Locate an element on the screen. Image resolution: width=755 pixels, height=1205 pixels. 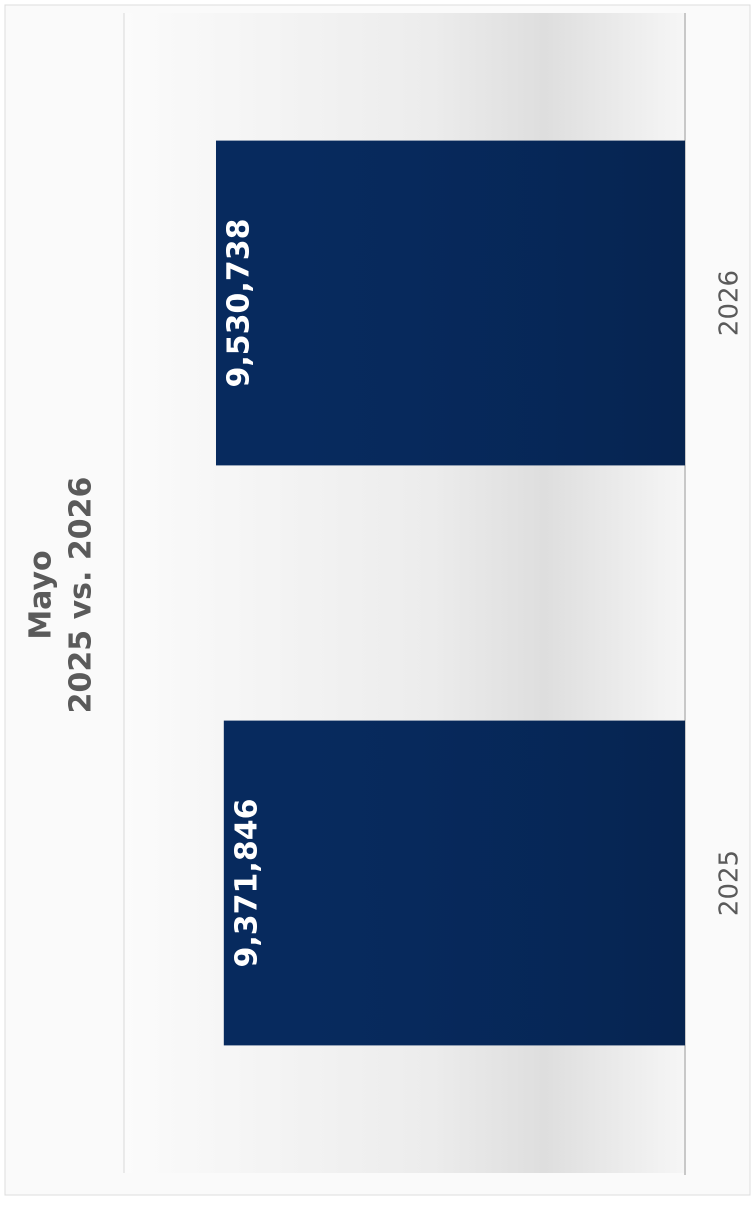
x-tick-label: 2025 is located at coordinates (730, 883).